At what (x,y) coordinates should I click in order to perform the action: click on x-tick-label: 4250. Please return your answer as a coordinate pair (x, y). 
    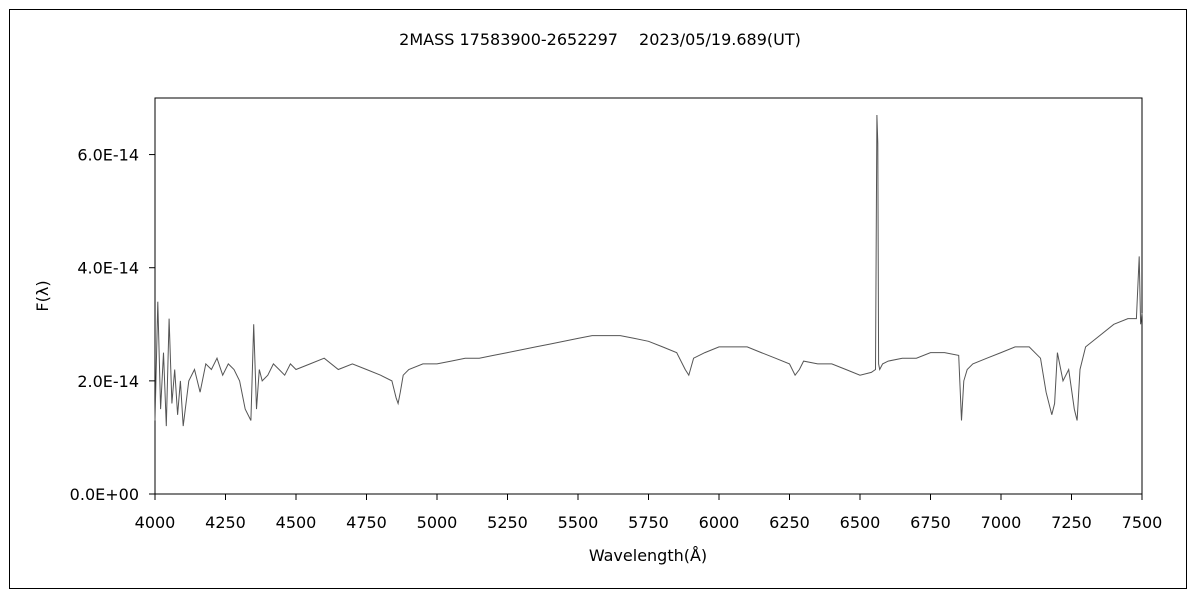
    Looking at the image, I should click on (225, 522).